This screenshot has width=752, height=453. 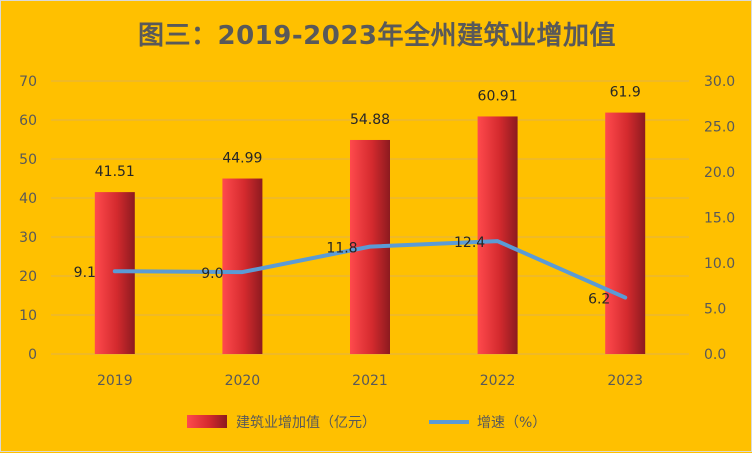 What do you see at coordinates (115, 381) in the screenshot?
I see `x-tick-label: 2019` at bounding box center [115, 381].